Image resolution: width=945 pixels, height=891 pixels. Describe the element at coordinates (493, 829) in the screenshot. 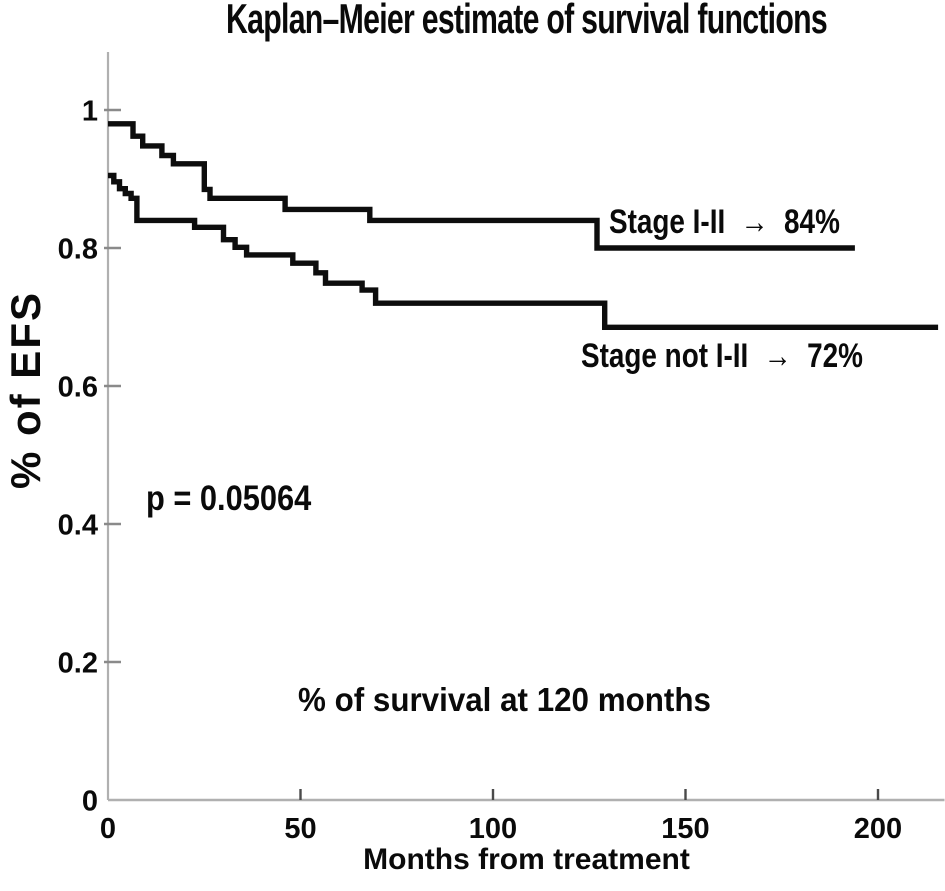

I see `x-tick-label: 100` at that location.